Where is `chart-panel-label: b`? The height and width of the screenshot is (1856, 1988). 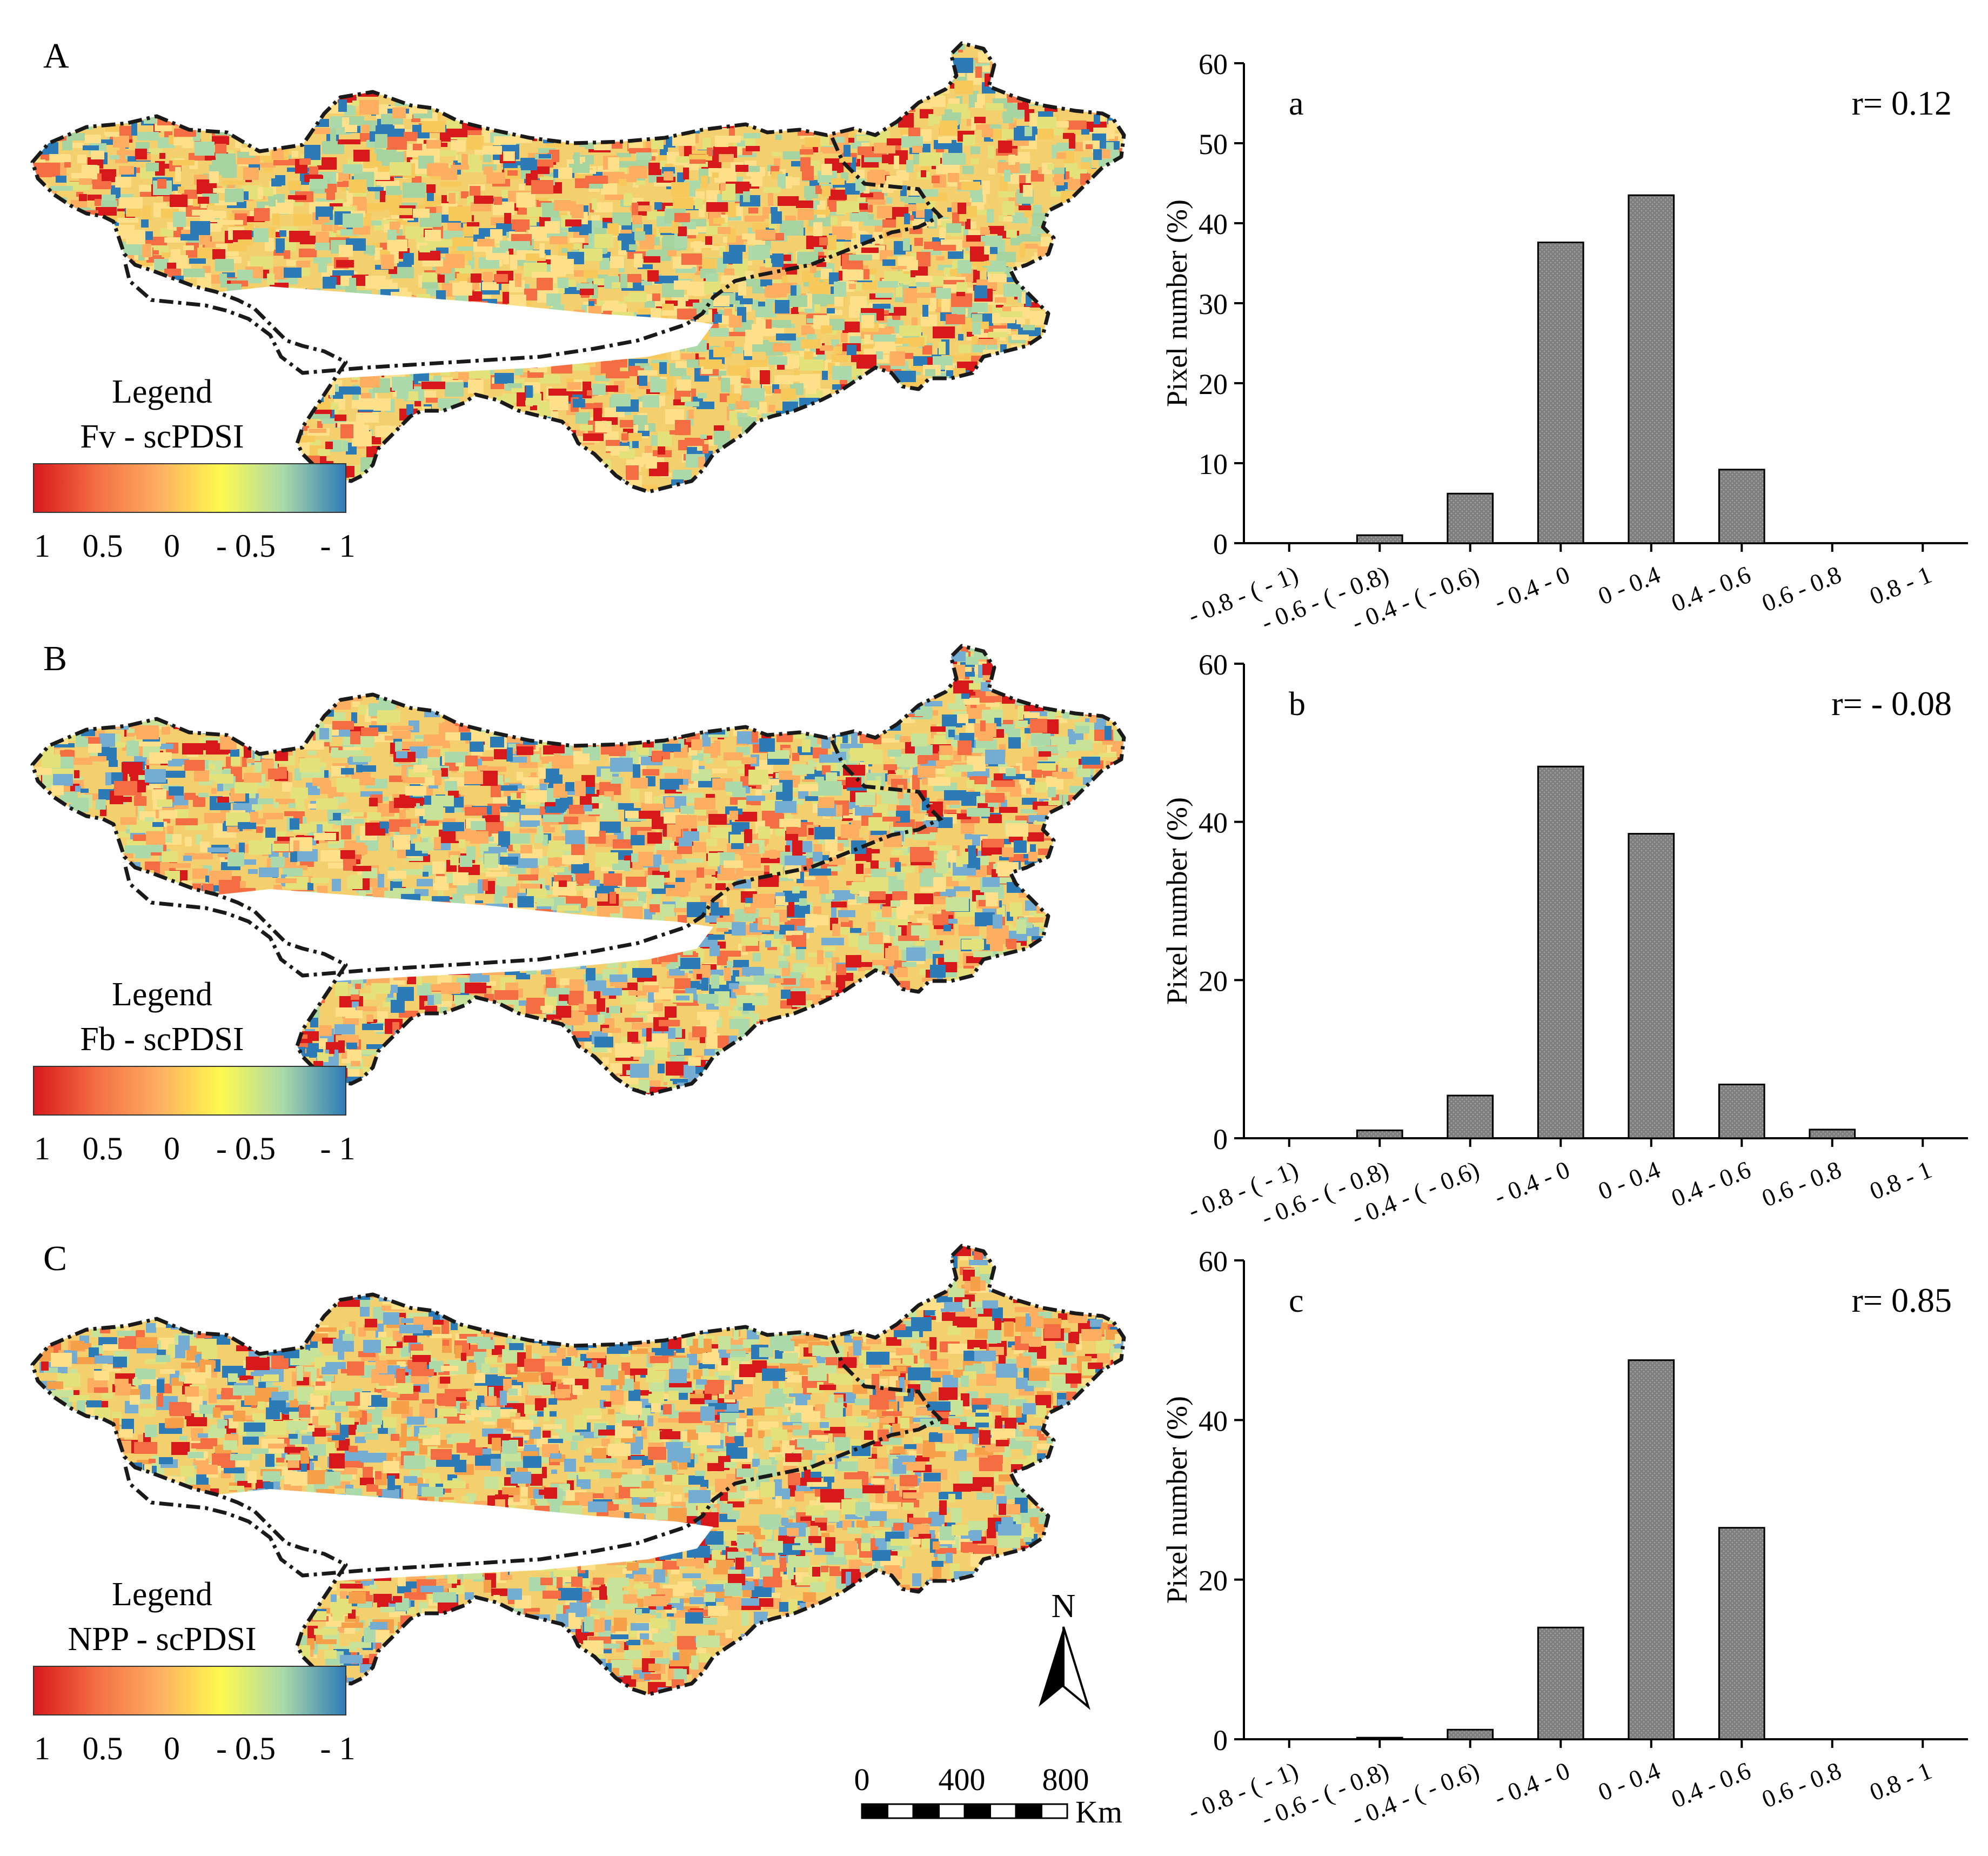 chart-panel-label: b is located at coordinates (1297, 704).